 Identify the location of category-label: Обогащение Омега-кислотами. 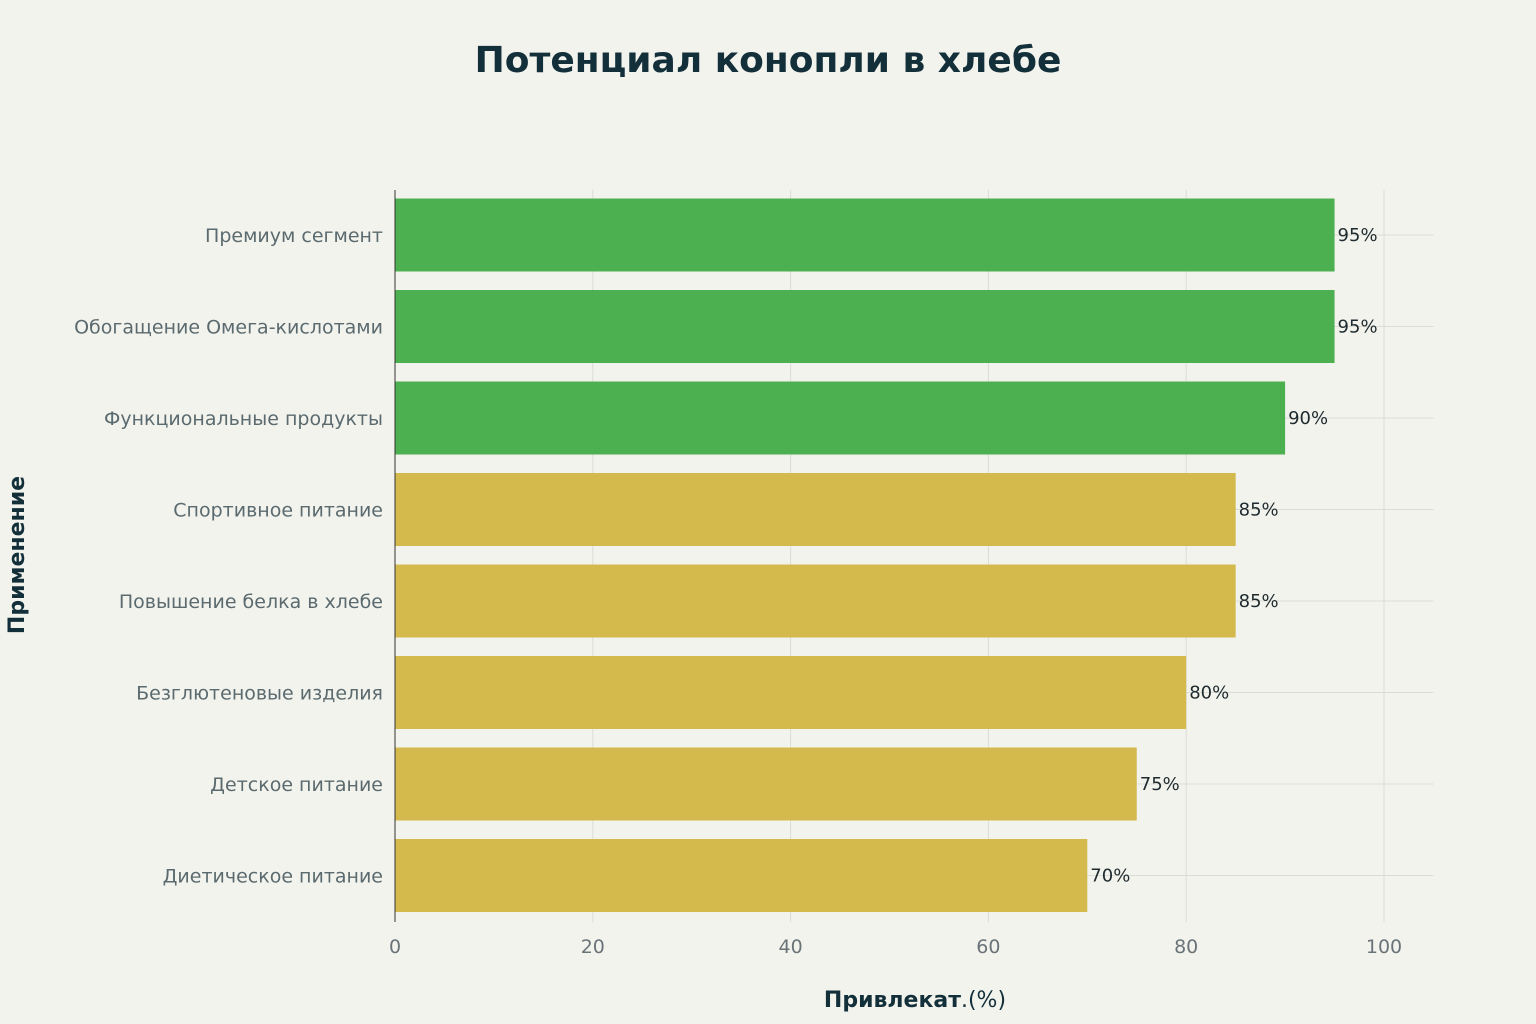
(228, 328).